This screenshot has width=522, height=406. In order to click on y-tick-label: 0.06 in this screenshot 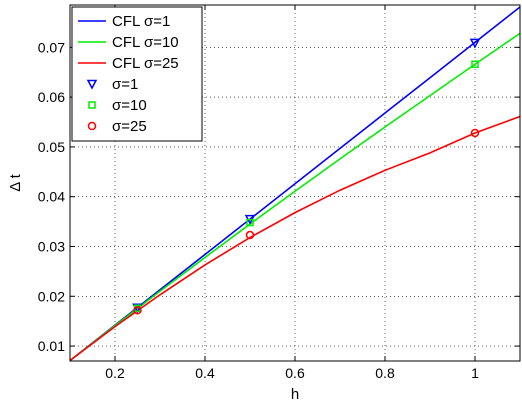, I will do `click(51, 97)`.